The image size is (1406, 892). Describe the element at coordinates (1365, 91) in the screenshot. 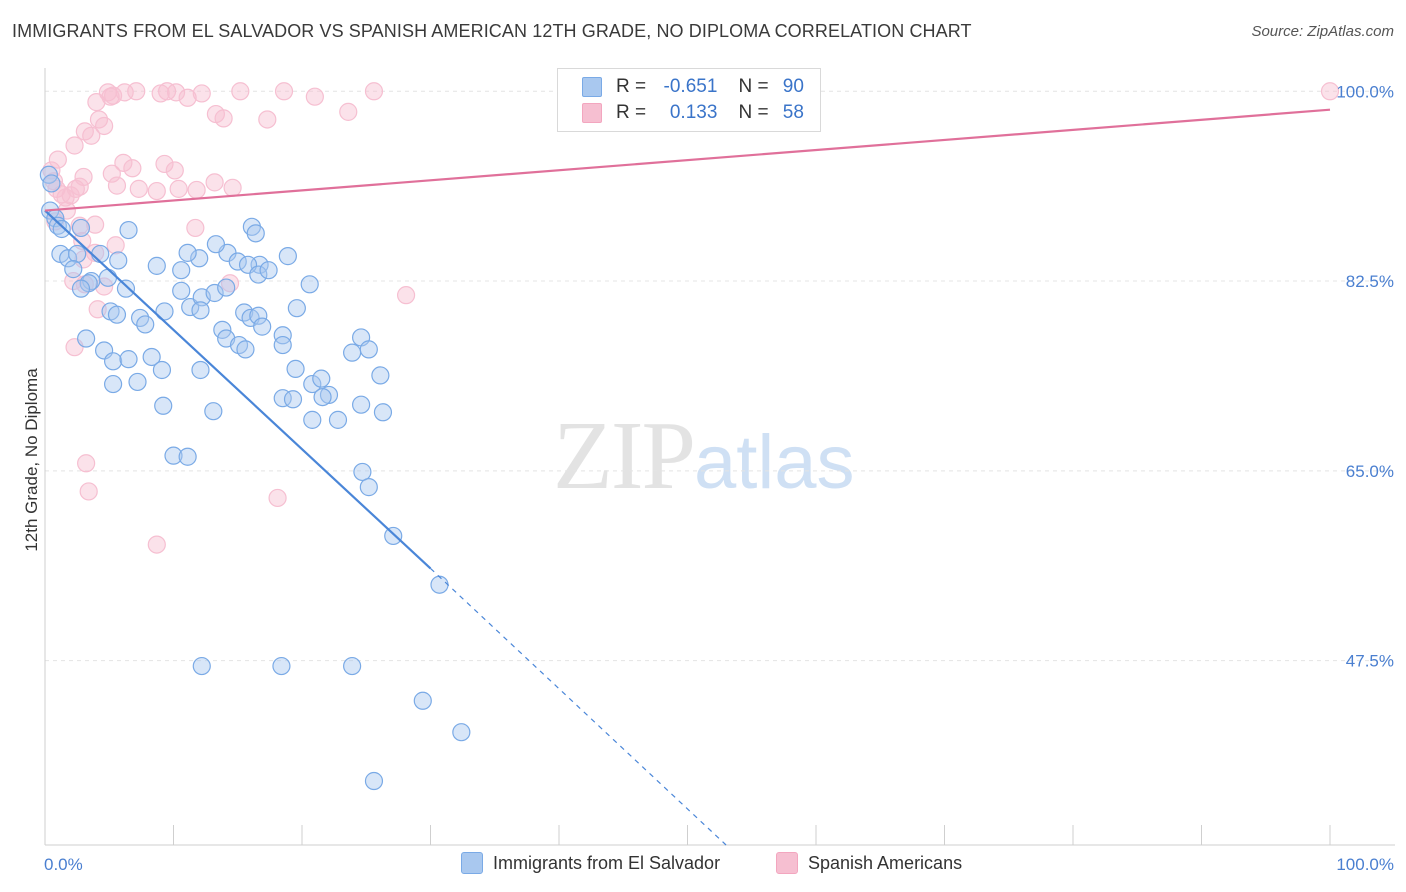

I see `y-tick-label: 100.0%` at that location.